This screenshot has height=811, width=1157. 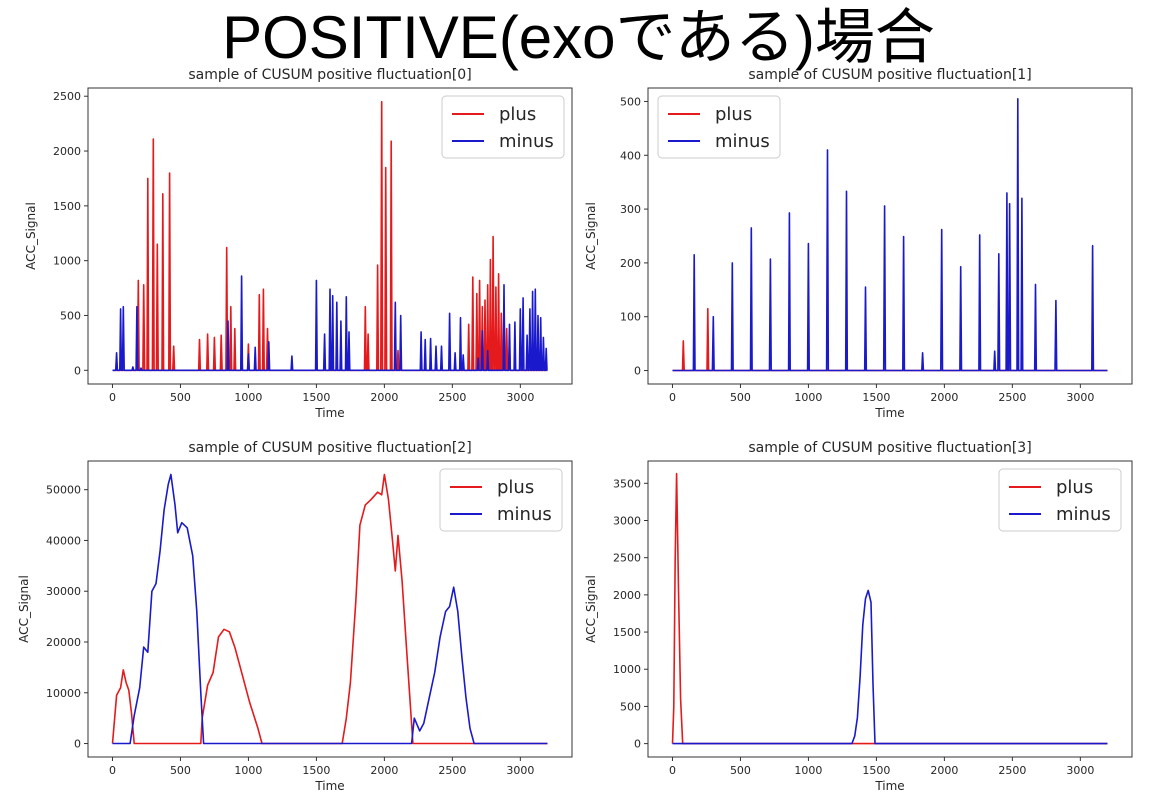 What do you see at coordinates (63, 642) in the screenshot?
I see `y-tick-label: 20000` at bounding box center [63, 642].